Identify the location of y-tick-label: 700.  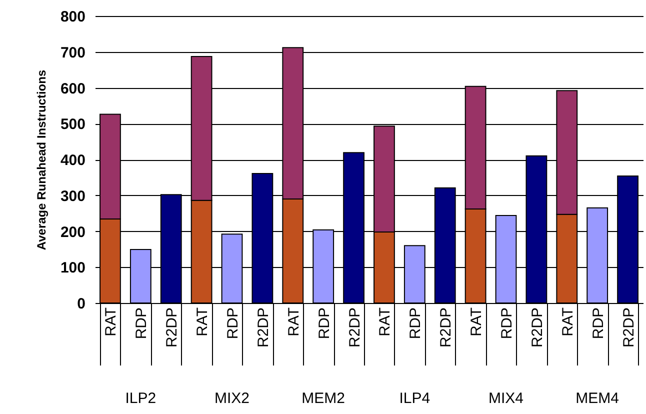
(73, 53).